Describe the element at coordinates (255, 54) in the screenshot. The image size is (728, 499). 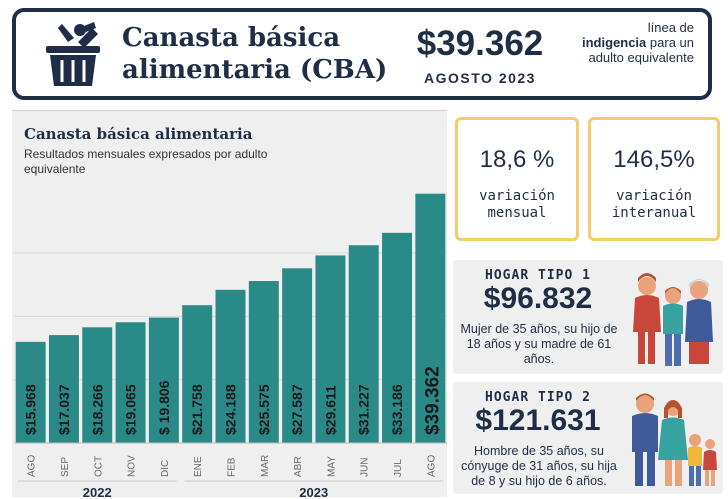
I see `page-title: Canasta básica alimentaria (CBA)` at that location.